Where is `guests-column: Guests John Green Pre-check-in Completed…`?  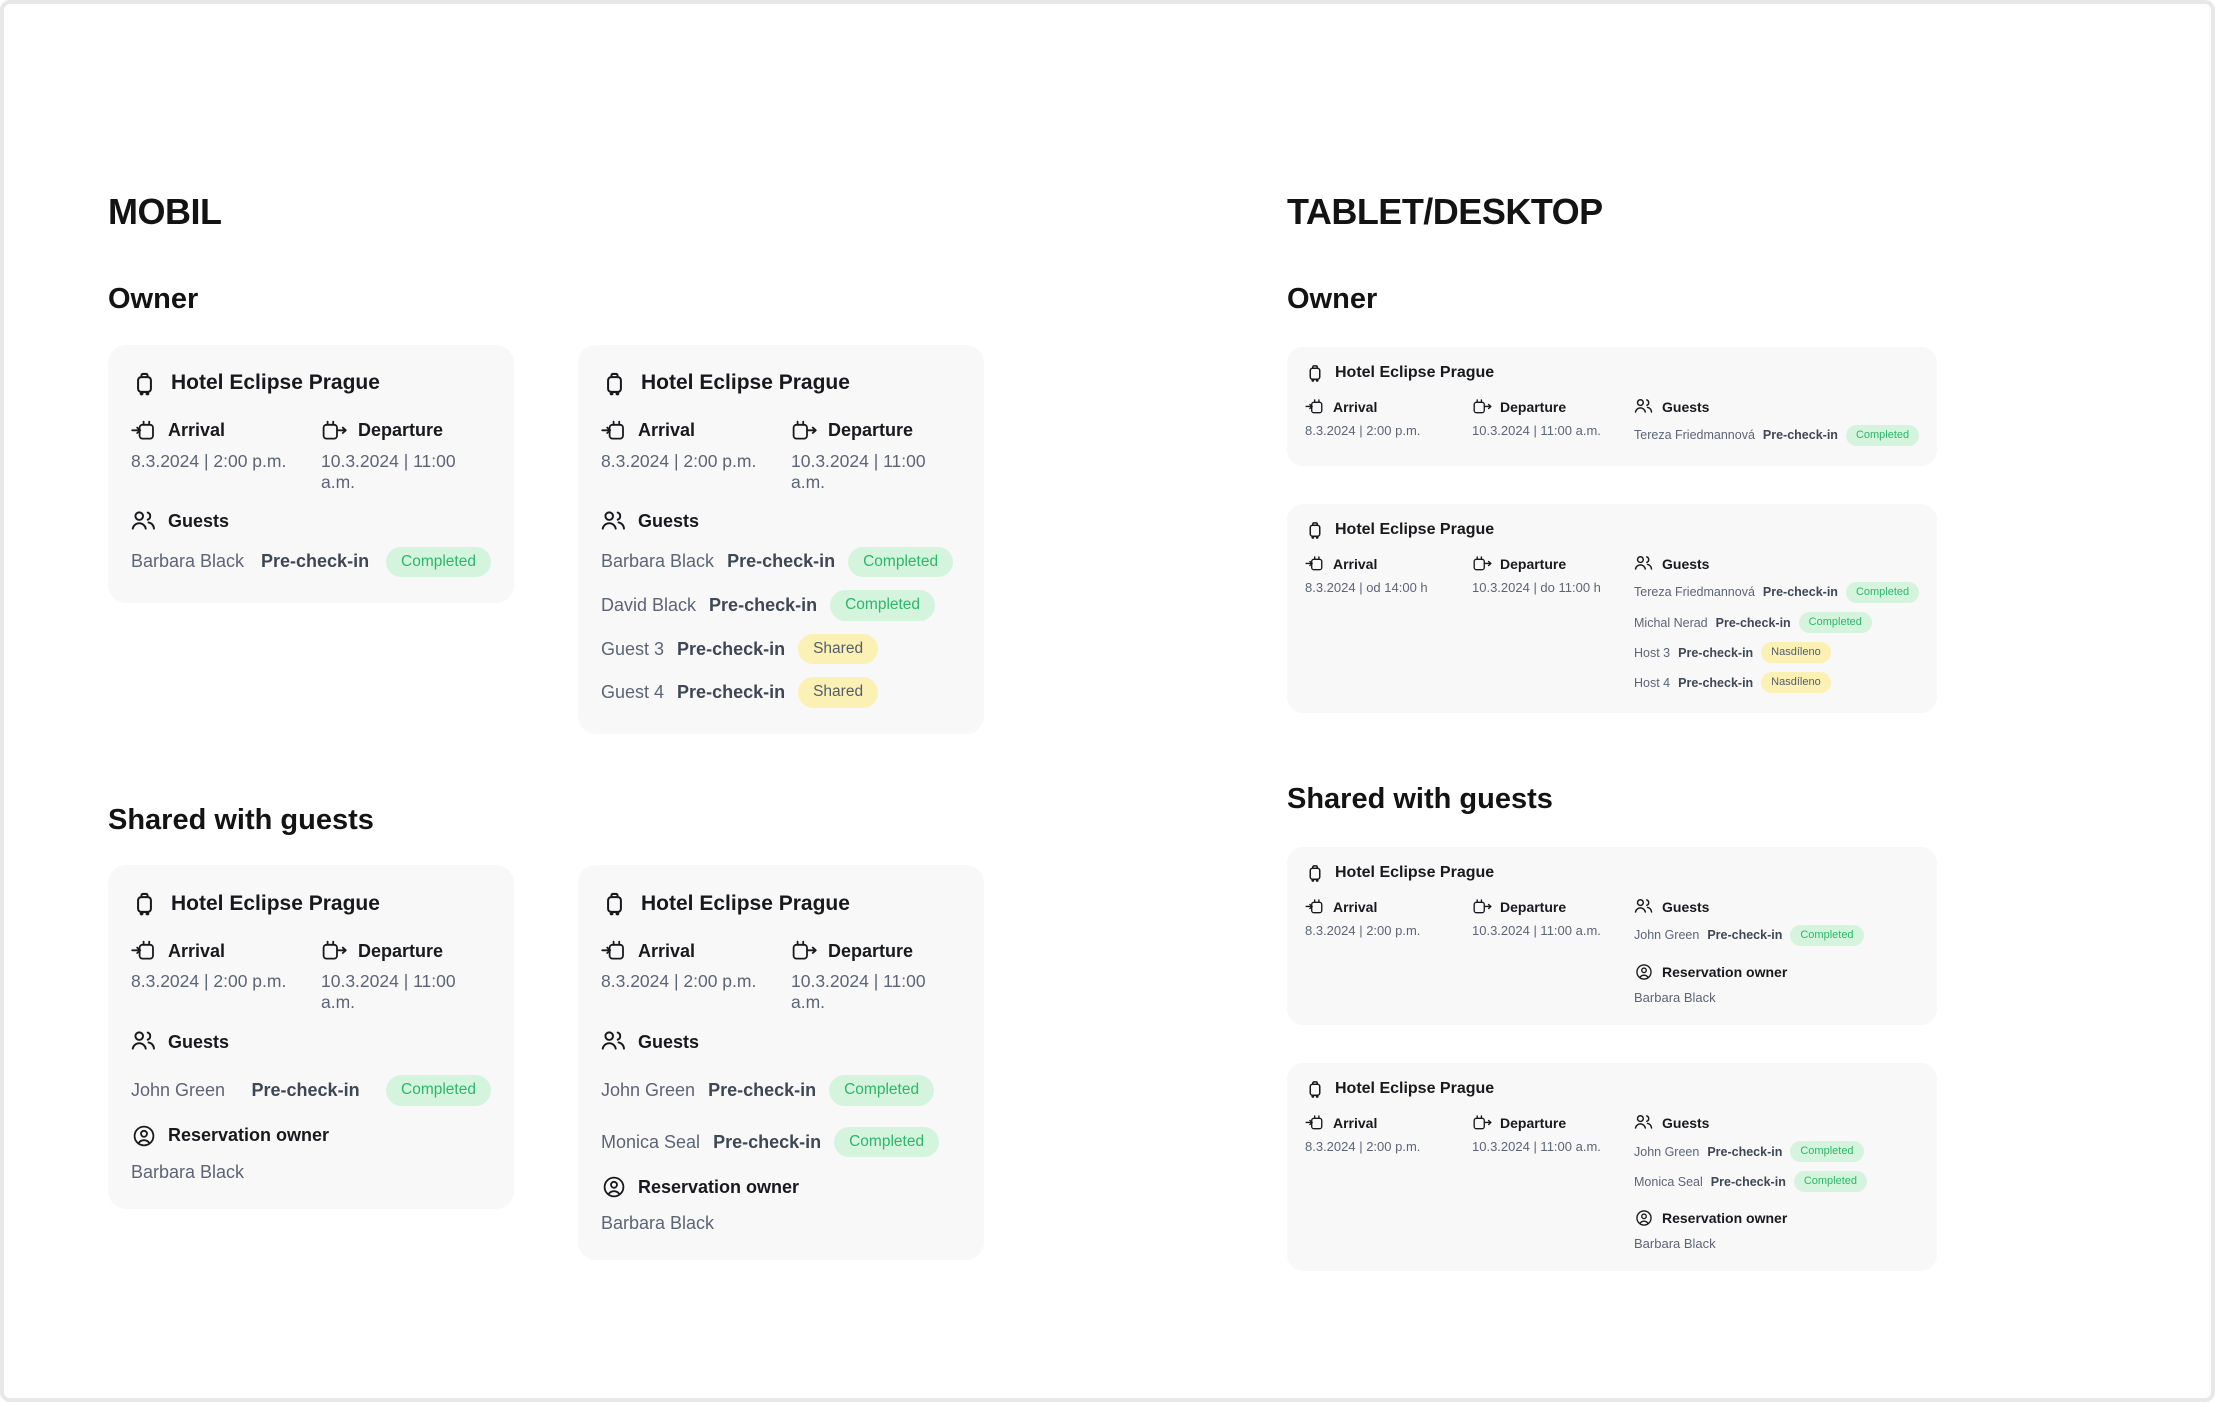
guests-column: Guests John Green Pre-check-in Completed… is located at coordinates (1776, 1182).